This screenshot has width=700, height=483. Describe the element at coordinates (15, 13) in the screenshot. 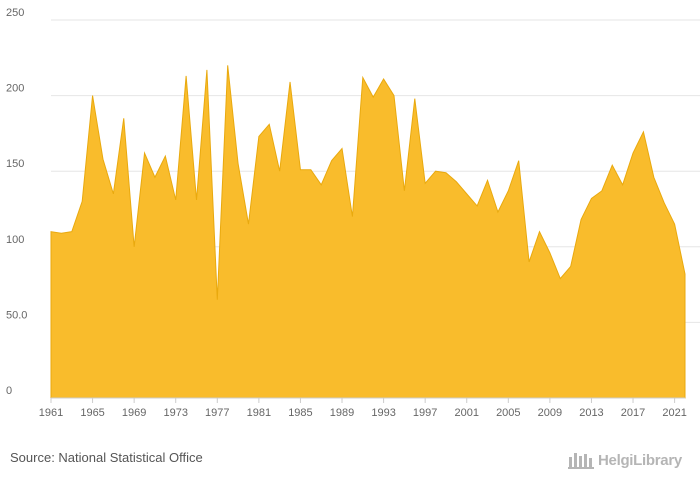

I see `y-tick-label: 250` at that location.